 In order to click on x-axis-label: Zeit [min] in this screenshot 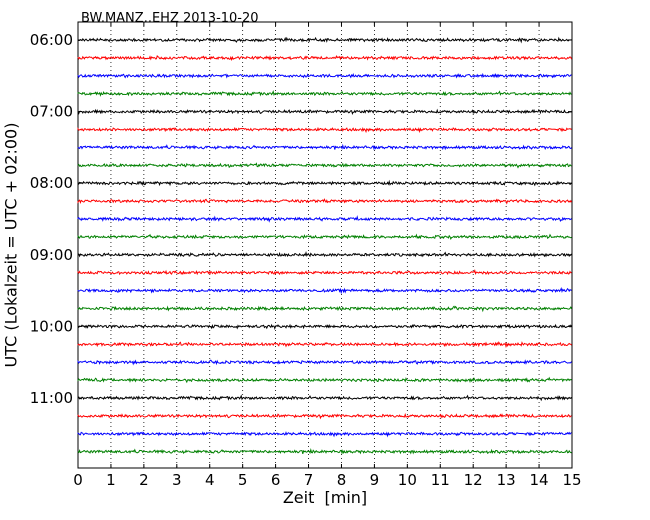, I will do `click(325, 497)`.